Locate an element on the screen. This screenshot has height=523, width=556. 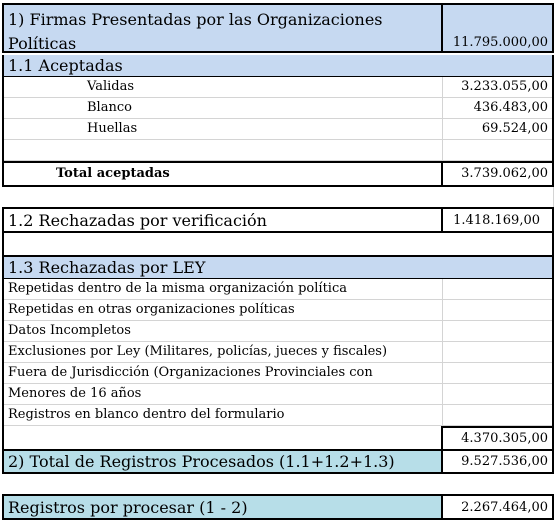
aceptadas-row-huellas: Huellas 69.524,00 is located at coordinates (278, 129).